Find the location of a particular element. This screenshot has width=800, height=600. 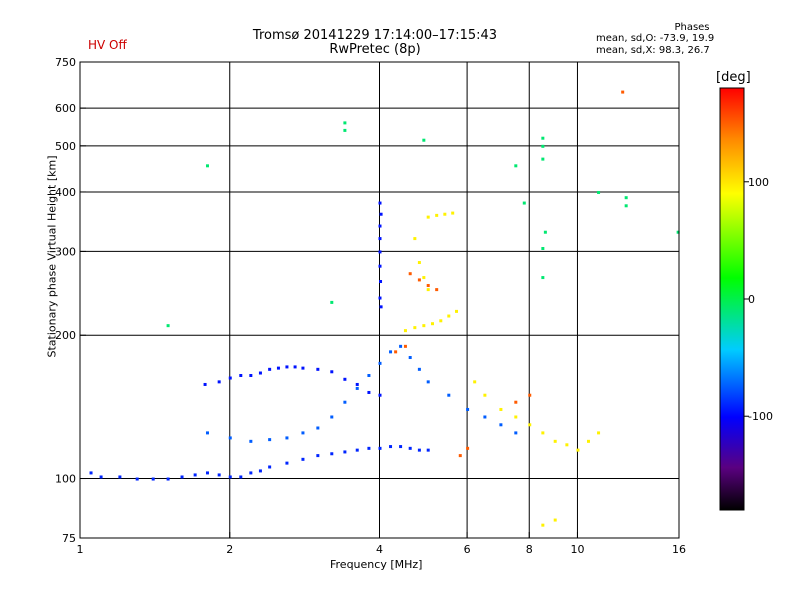

x-axis-label: Frequency [MHz] is located at coordinates (376, 564).